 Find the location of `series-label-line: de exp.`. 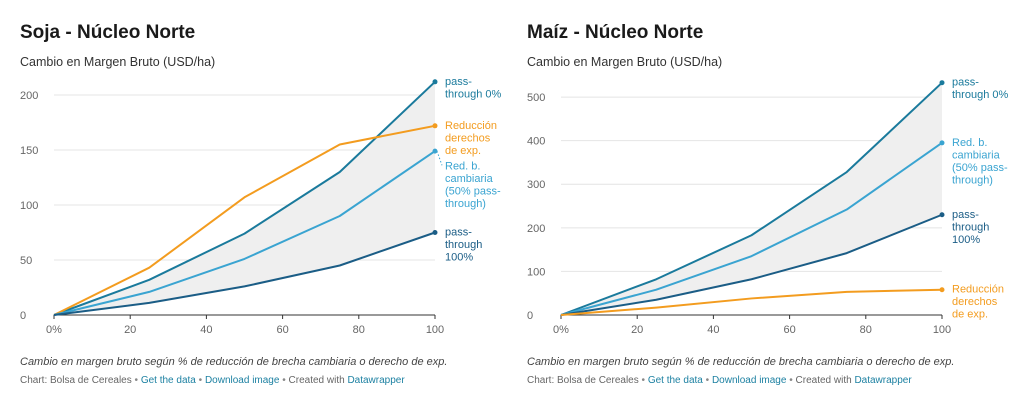

series-label-line: de exp. is located at coordinates (970, 315).